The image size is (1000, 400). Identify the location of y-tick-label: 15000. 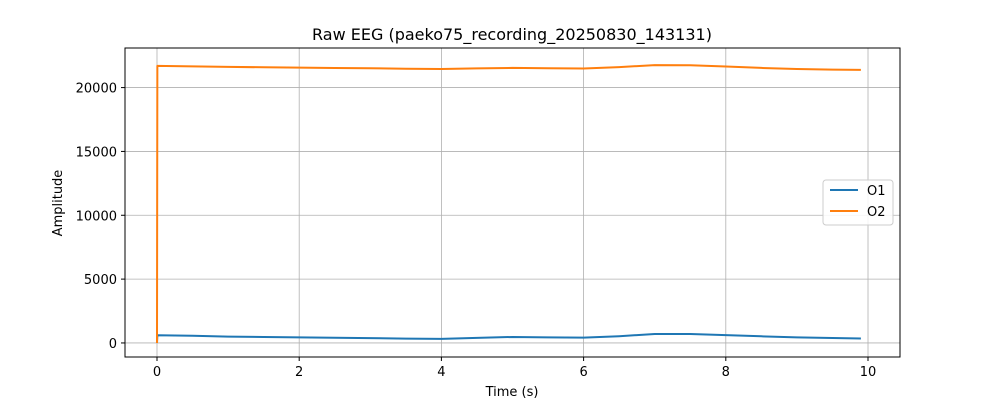
(96, 152).